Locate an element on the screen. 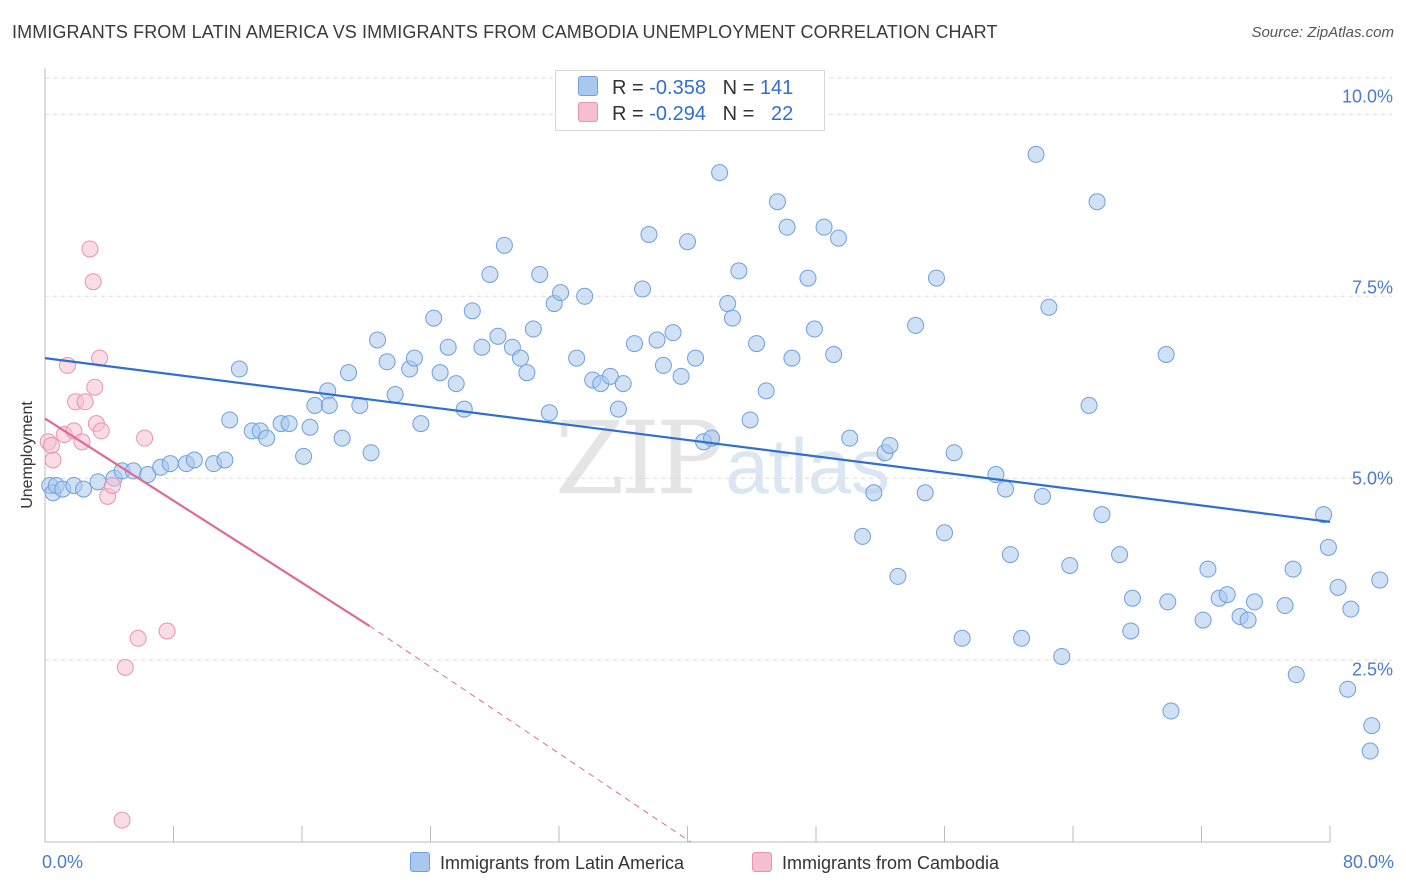 The width and height of the screenshot is (1406, 892). source-credit: Source: ZipAtlas.com is located at coordinates (1322, 32).